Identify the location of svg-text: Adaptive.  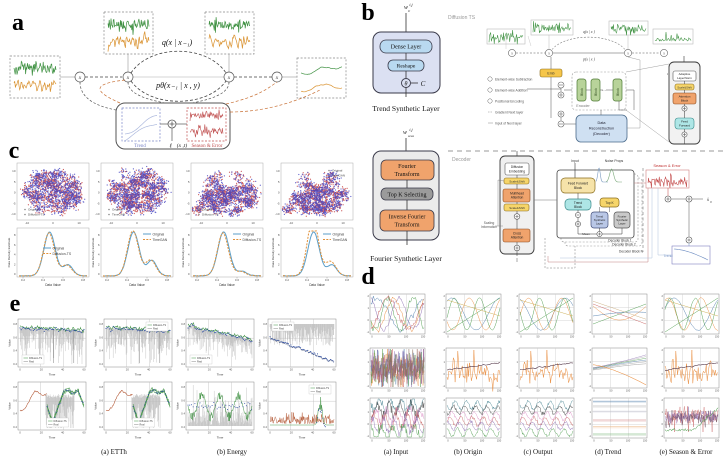
(685, 74).